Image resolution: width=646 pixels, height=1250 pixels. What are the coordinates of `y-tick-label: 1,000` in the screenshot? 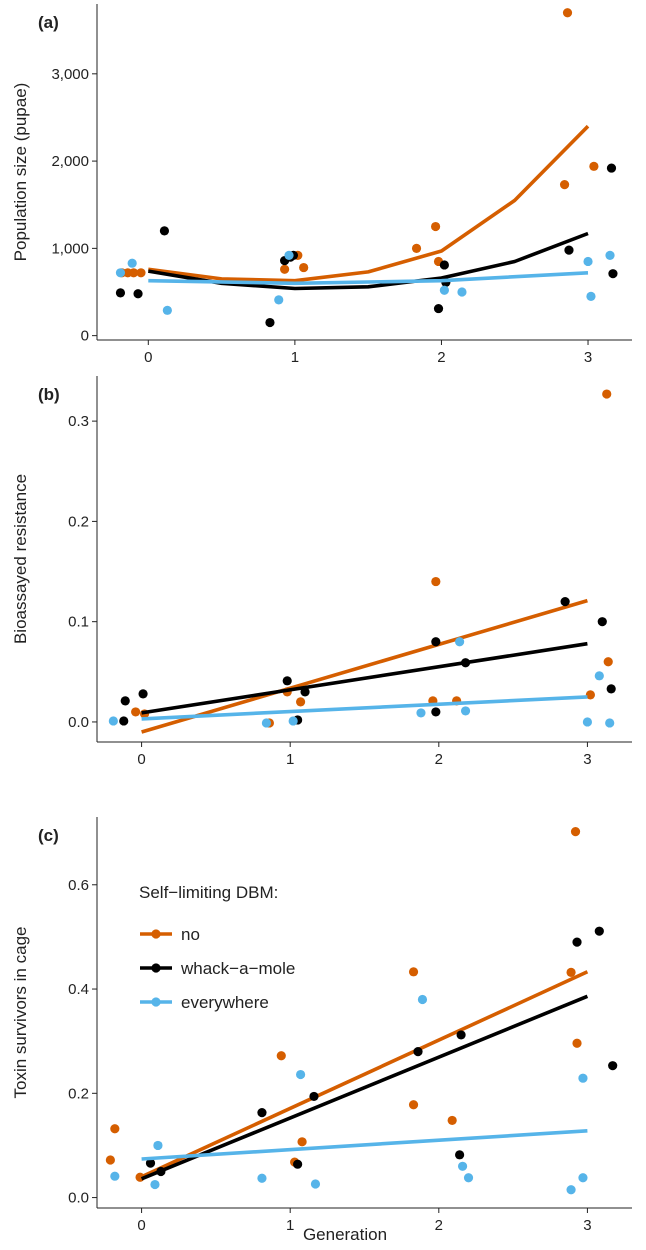 It's located at (70, 248).